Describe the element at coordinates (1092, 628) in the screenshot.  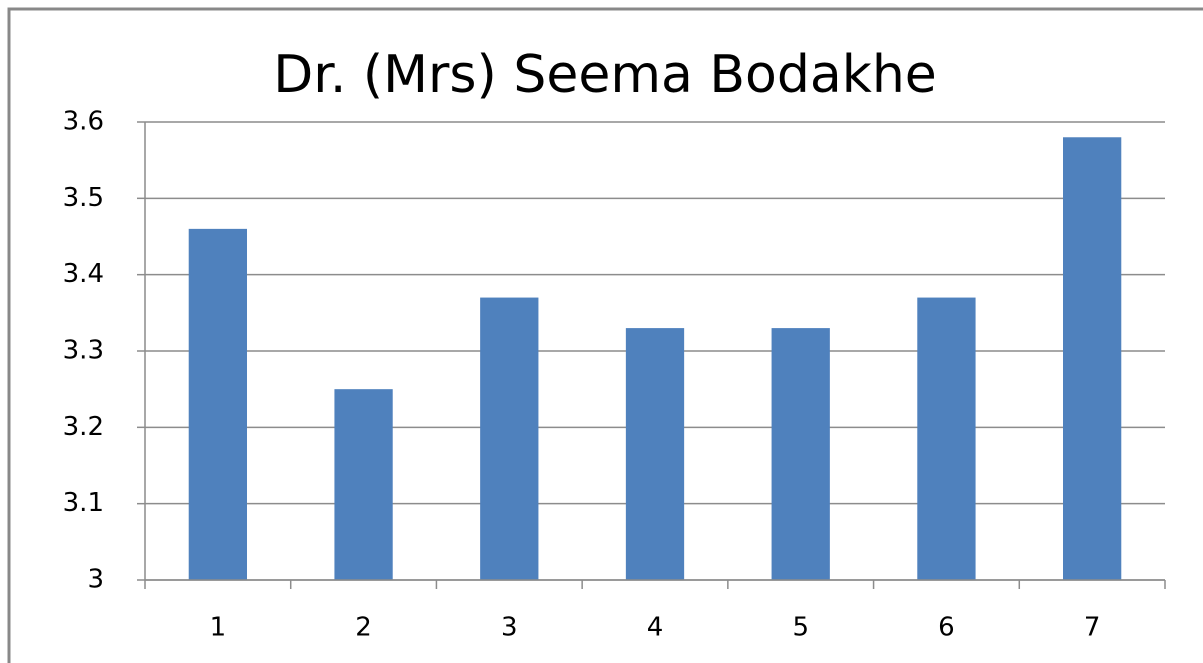
I see `x-tick-label: 7` at that location.